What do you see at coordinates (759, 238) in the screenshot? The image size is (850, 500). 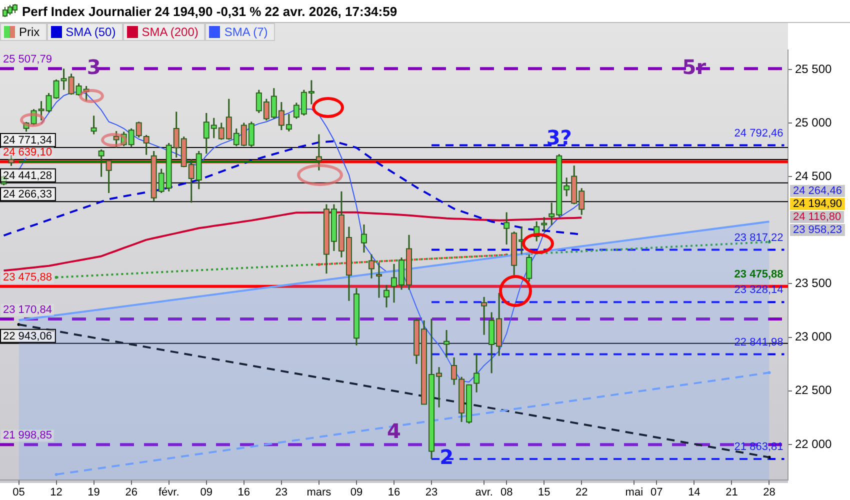 I see `annotation: 23 817,22` at bounding box center [759, 238].